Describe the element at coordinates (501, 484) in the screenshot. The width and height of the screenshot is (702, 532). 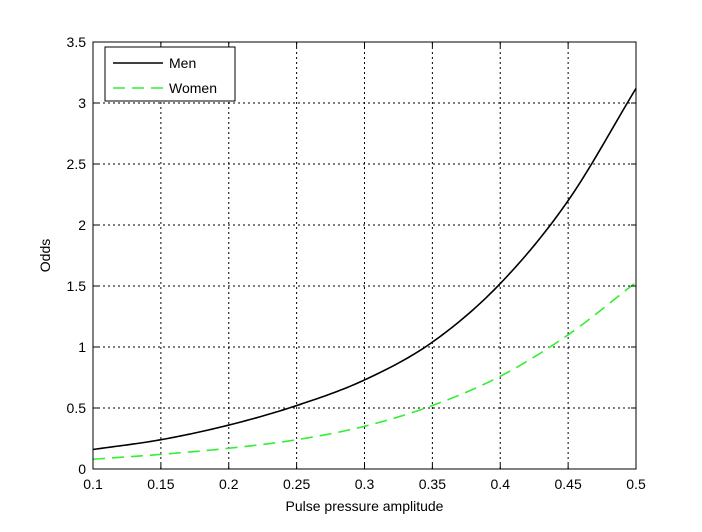
I see `x-tick-label: 0.4` at that location.